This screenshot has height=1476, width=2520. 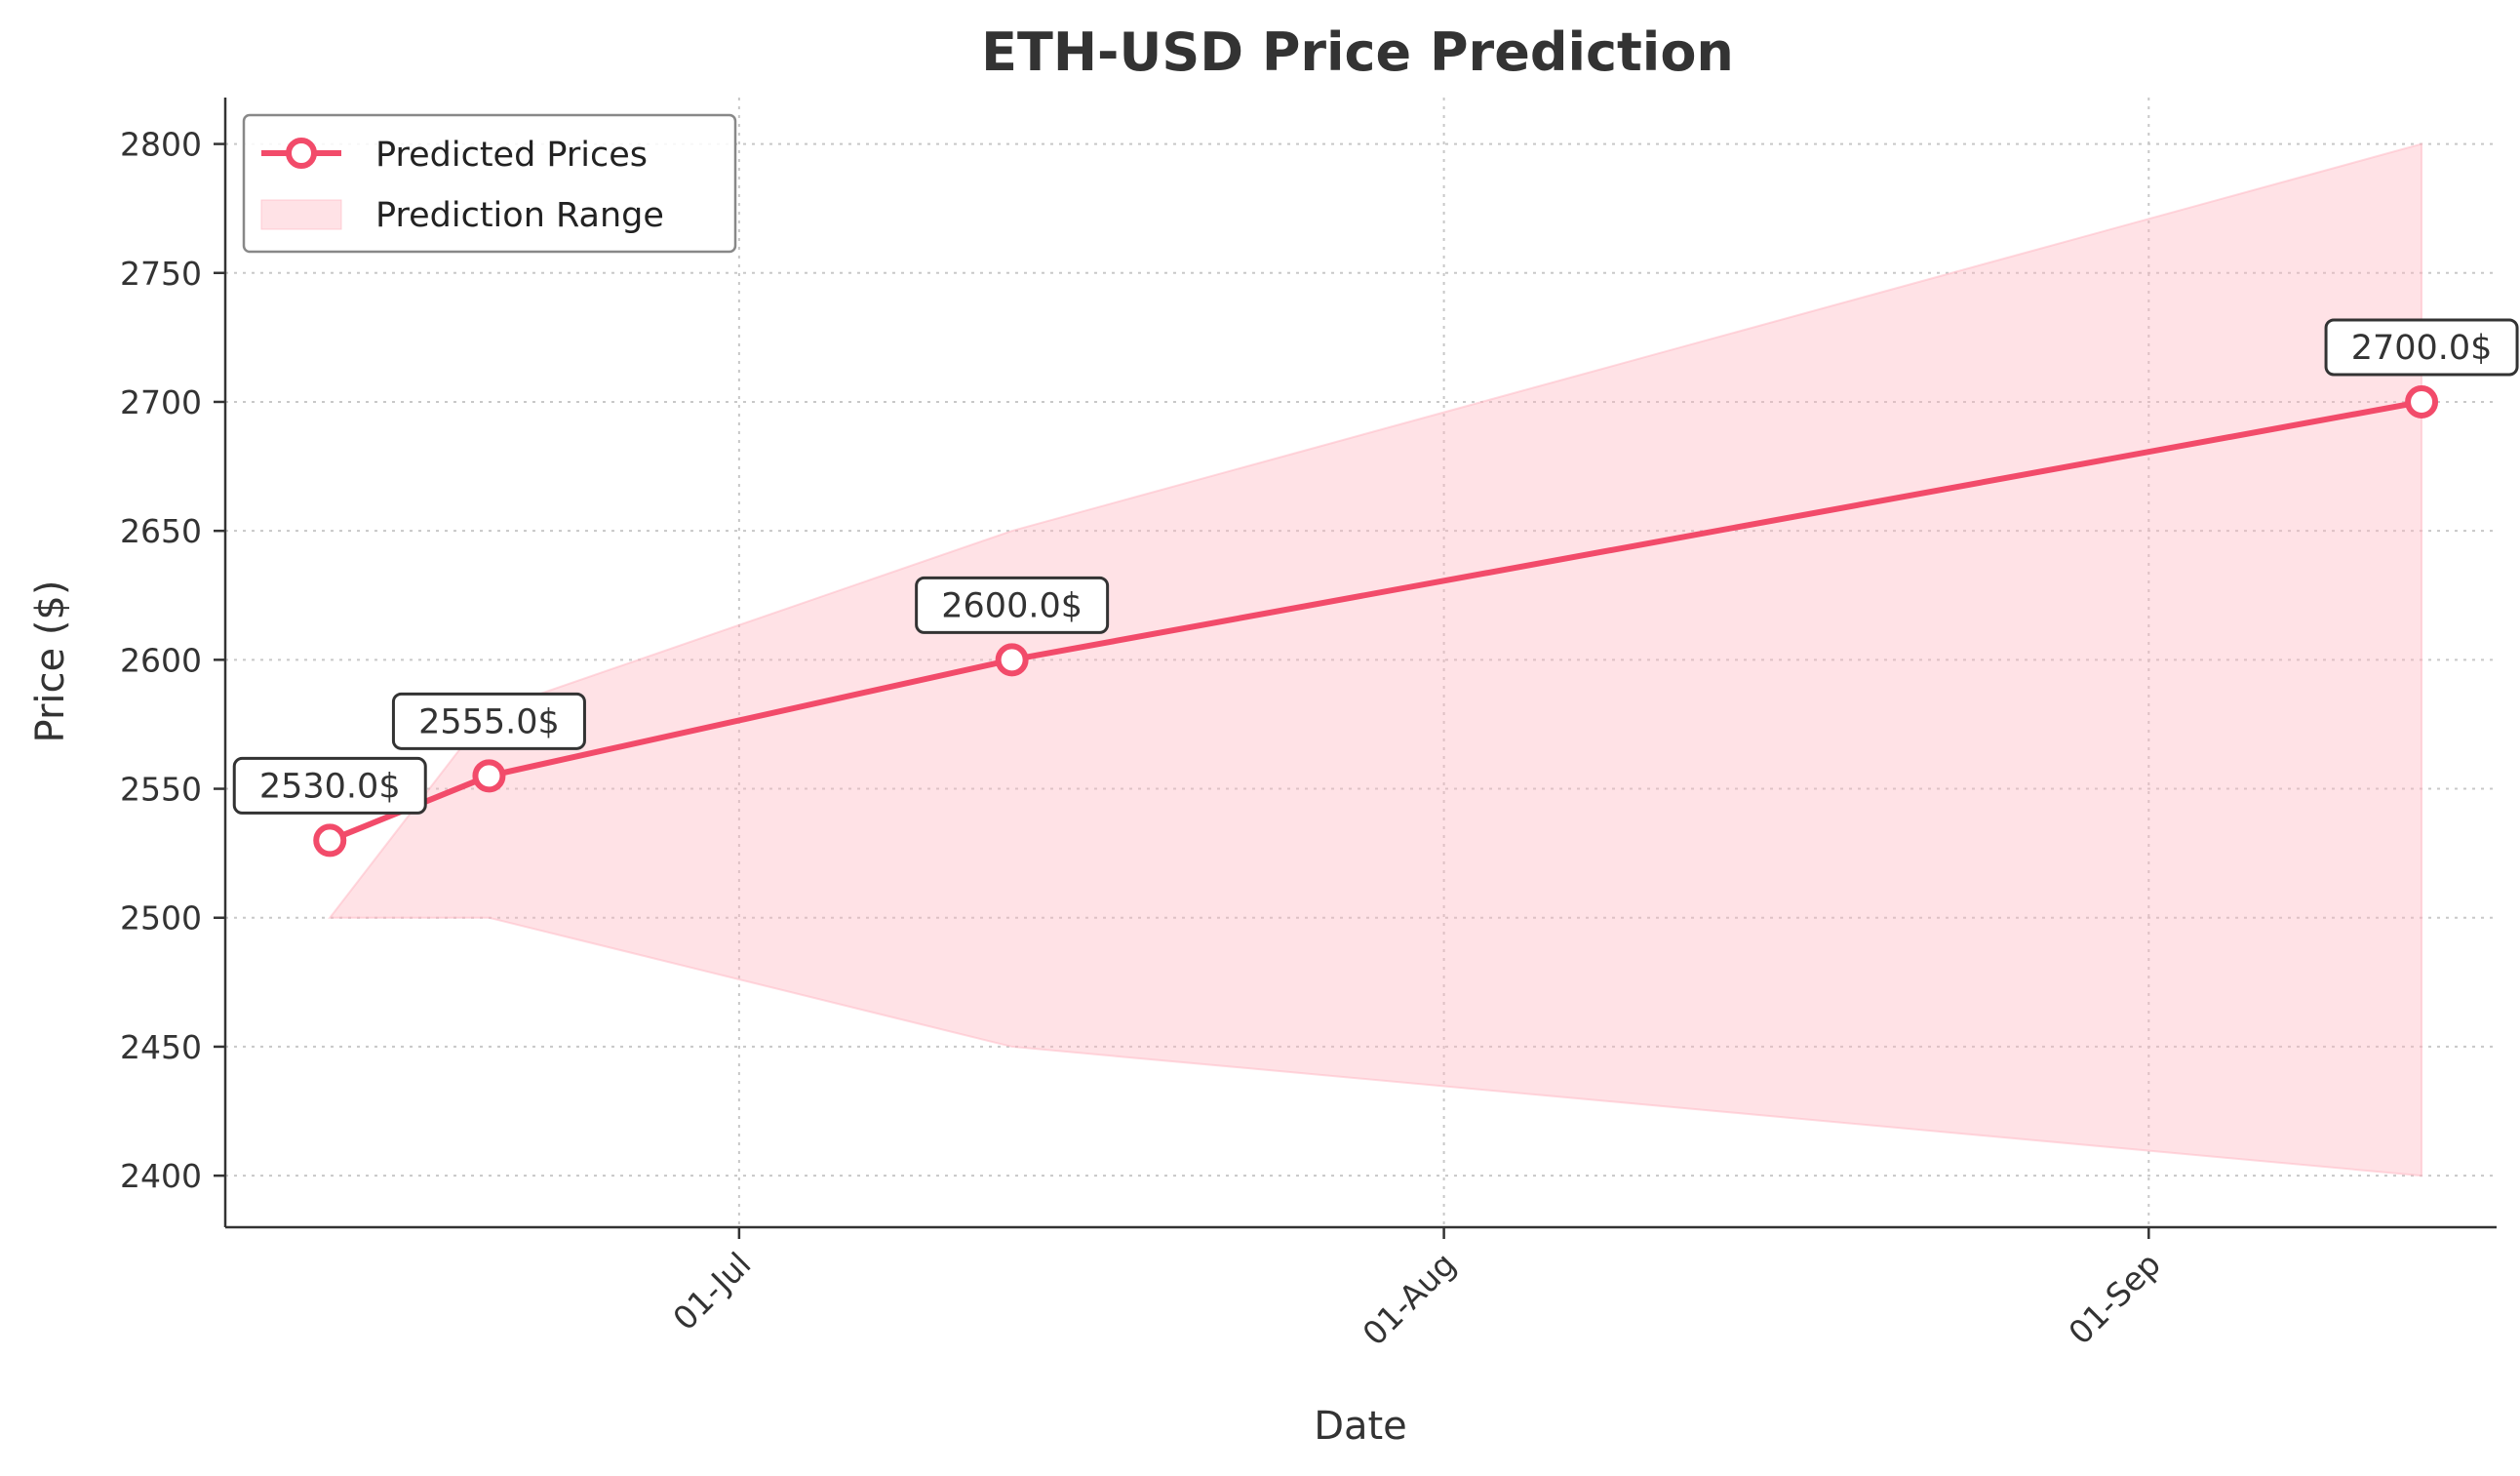 I want to click on x-tick-label: 01-Jul, so click(x=711, y=1291).